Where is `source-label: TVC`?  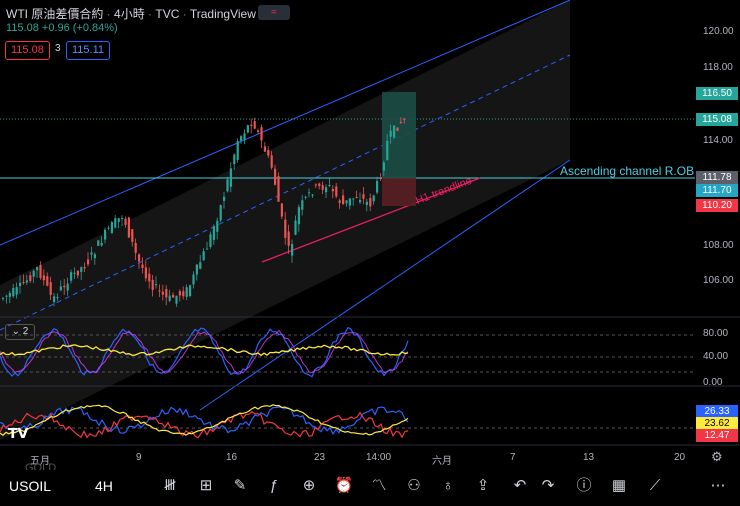 source-label: TVC is located at coordinates (167, 14).